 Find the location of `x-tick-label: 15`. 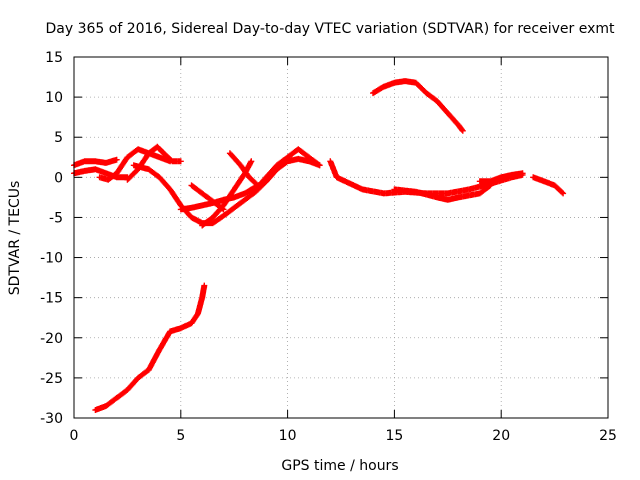

x-tick-label: 15 is located at coordinates (394, 436).